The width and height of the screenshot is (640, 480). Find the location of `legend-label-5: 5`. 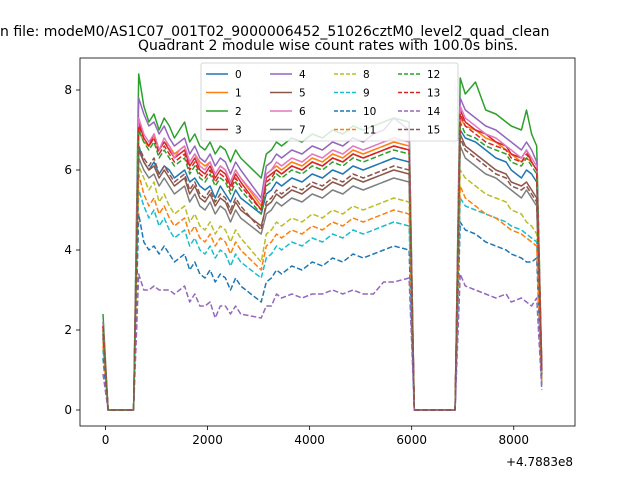

legend-label-5: 5 is located at coordinates (302, 94).